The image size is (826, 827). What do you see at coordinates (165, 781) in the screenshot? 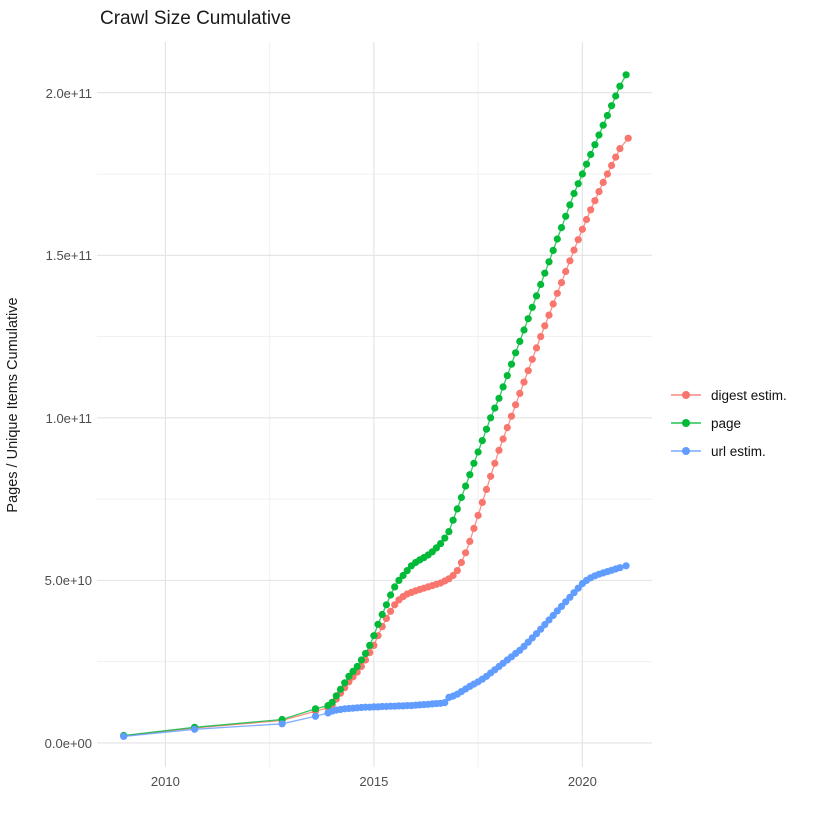
I see `x-tick-label: 2010` at bounding box center [165, 781].